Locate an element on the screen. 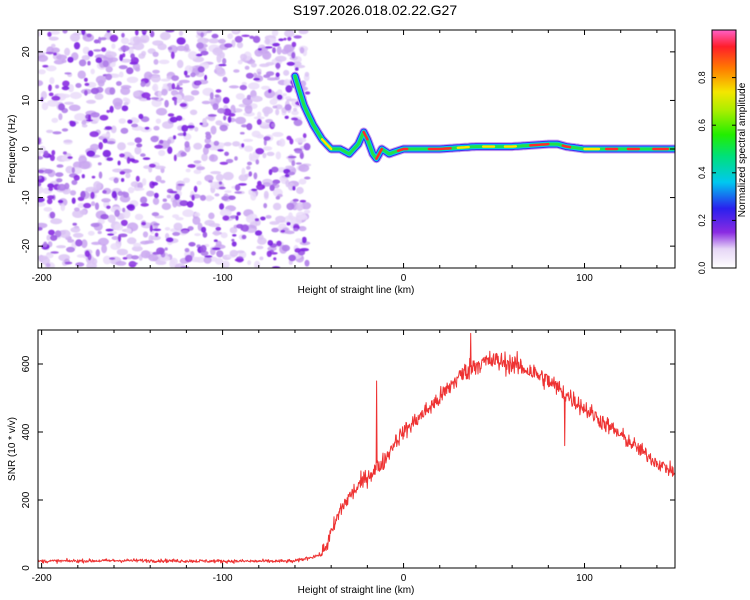 This screenshot has width=750, height=600. signal-ridge-peak is located at coordinates (379, 153).